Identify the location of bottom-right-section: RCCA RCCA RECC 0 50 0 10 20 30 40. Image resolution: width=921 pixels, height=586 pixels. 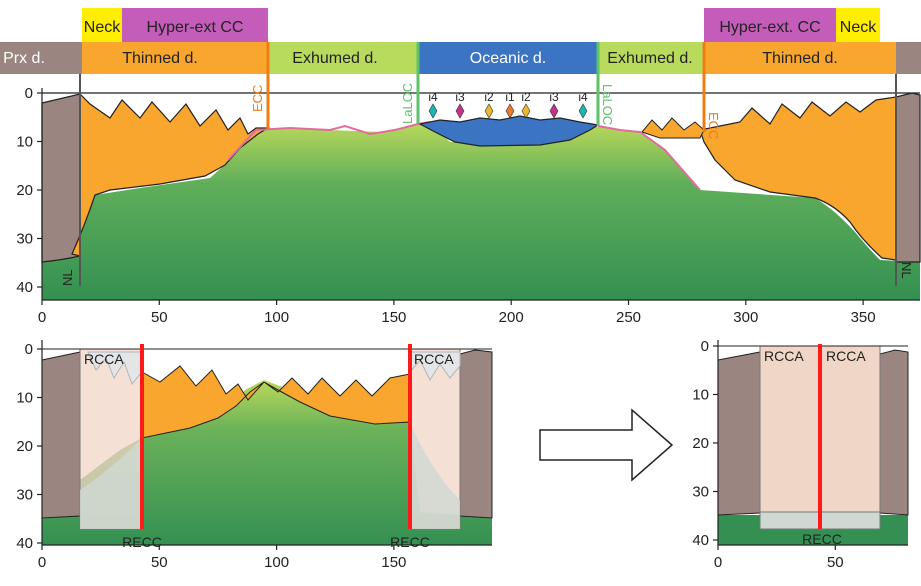
(800, 454).